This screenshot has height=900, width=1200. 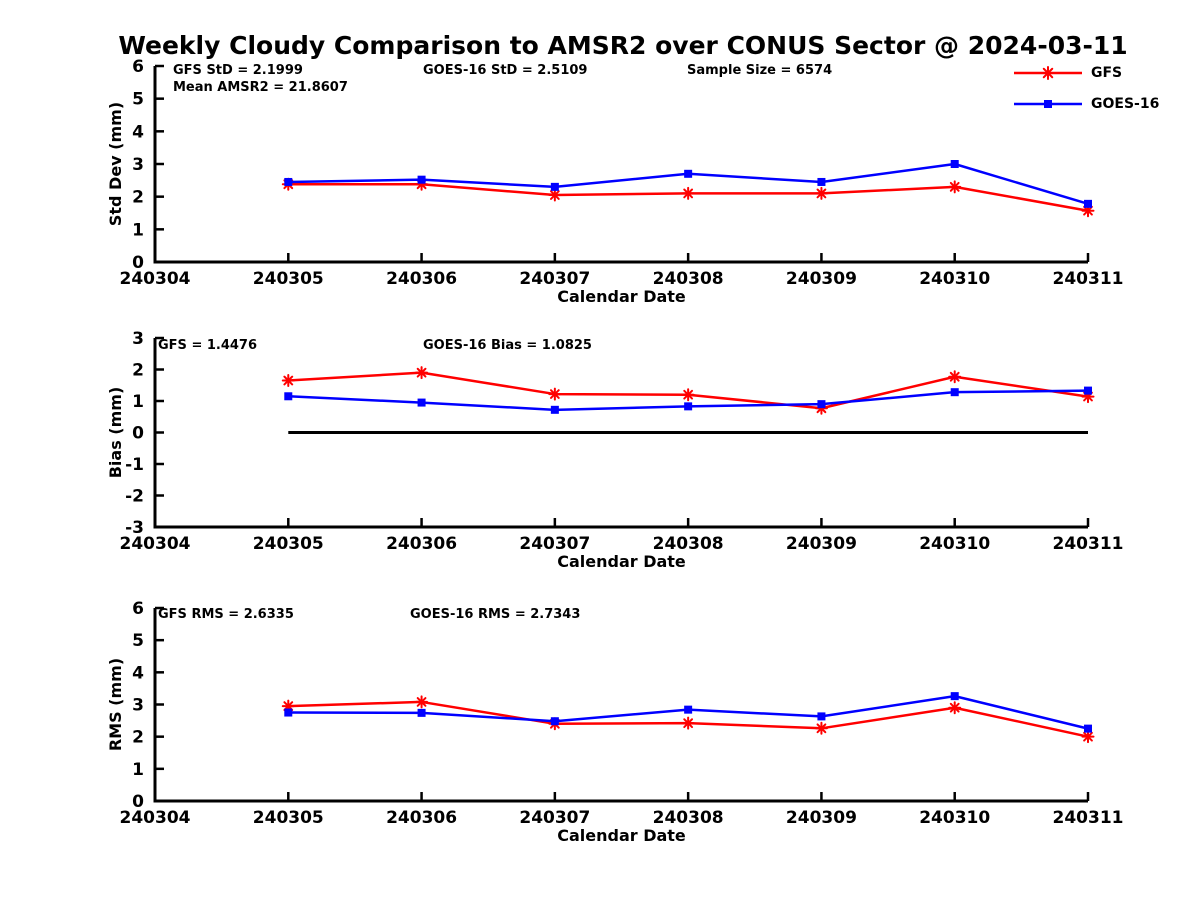 I want to click on x-tick-label: 240307, so click(x=554, y=279).